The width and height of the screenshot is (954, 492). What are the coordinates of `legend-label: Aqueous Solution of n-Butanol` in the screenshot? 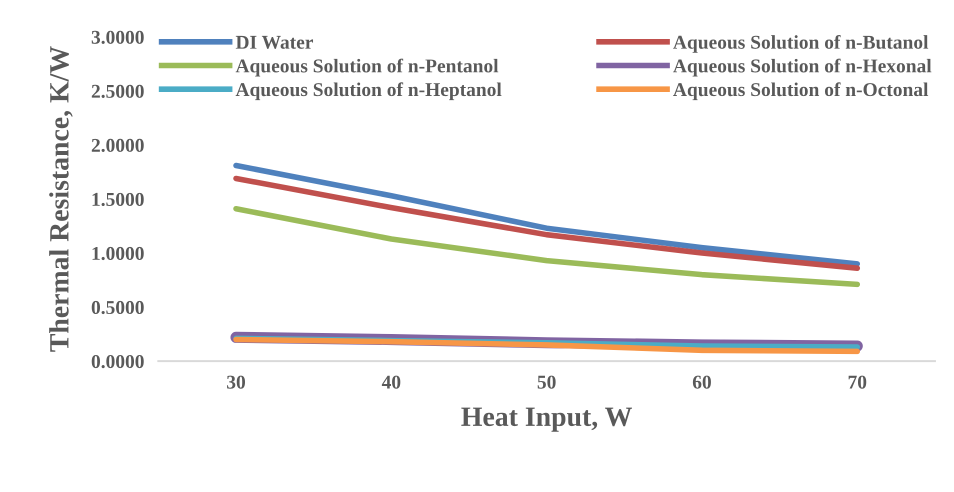 It's located at (800, 43).